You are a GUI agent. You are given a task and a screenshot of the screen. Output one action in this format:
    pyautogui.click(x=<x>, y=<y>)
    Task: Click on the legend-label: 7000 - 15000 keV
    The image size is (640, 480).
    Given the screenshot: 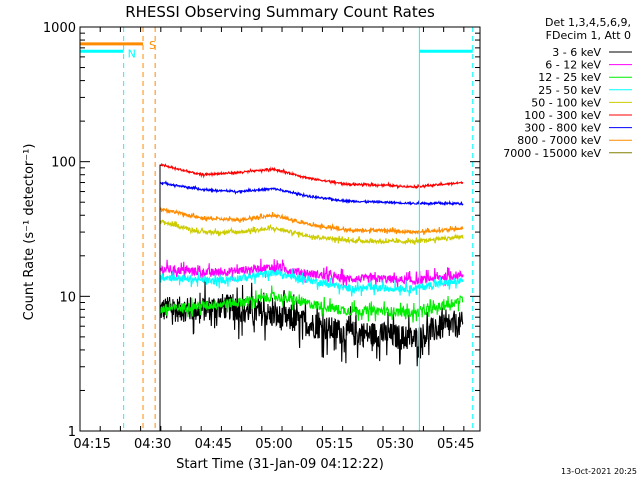 What is the action you would take?
    pyautogui.click(x=552, y=153)
    